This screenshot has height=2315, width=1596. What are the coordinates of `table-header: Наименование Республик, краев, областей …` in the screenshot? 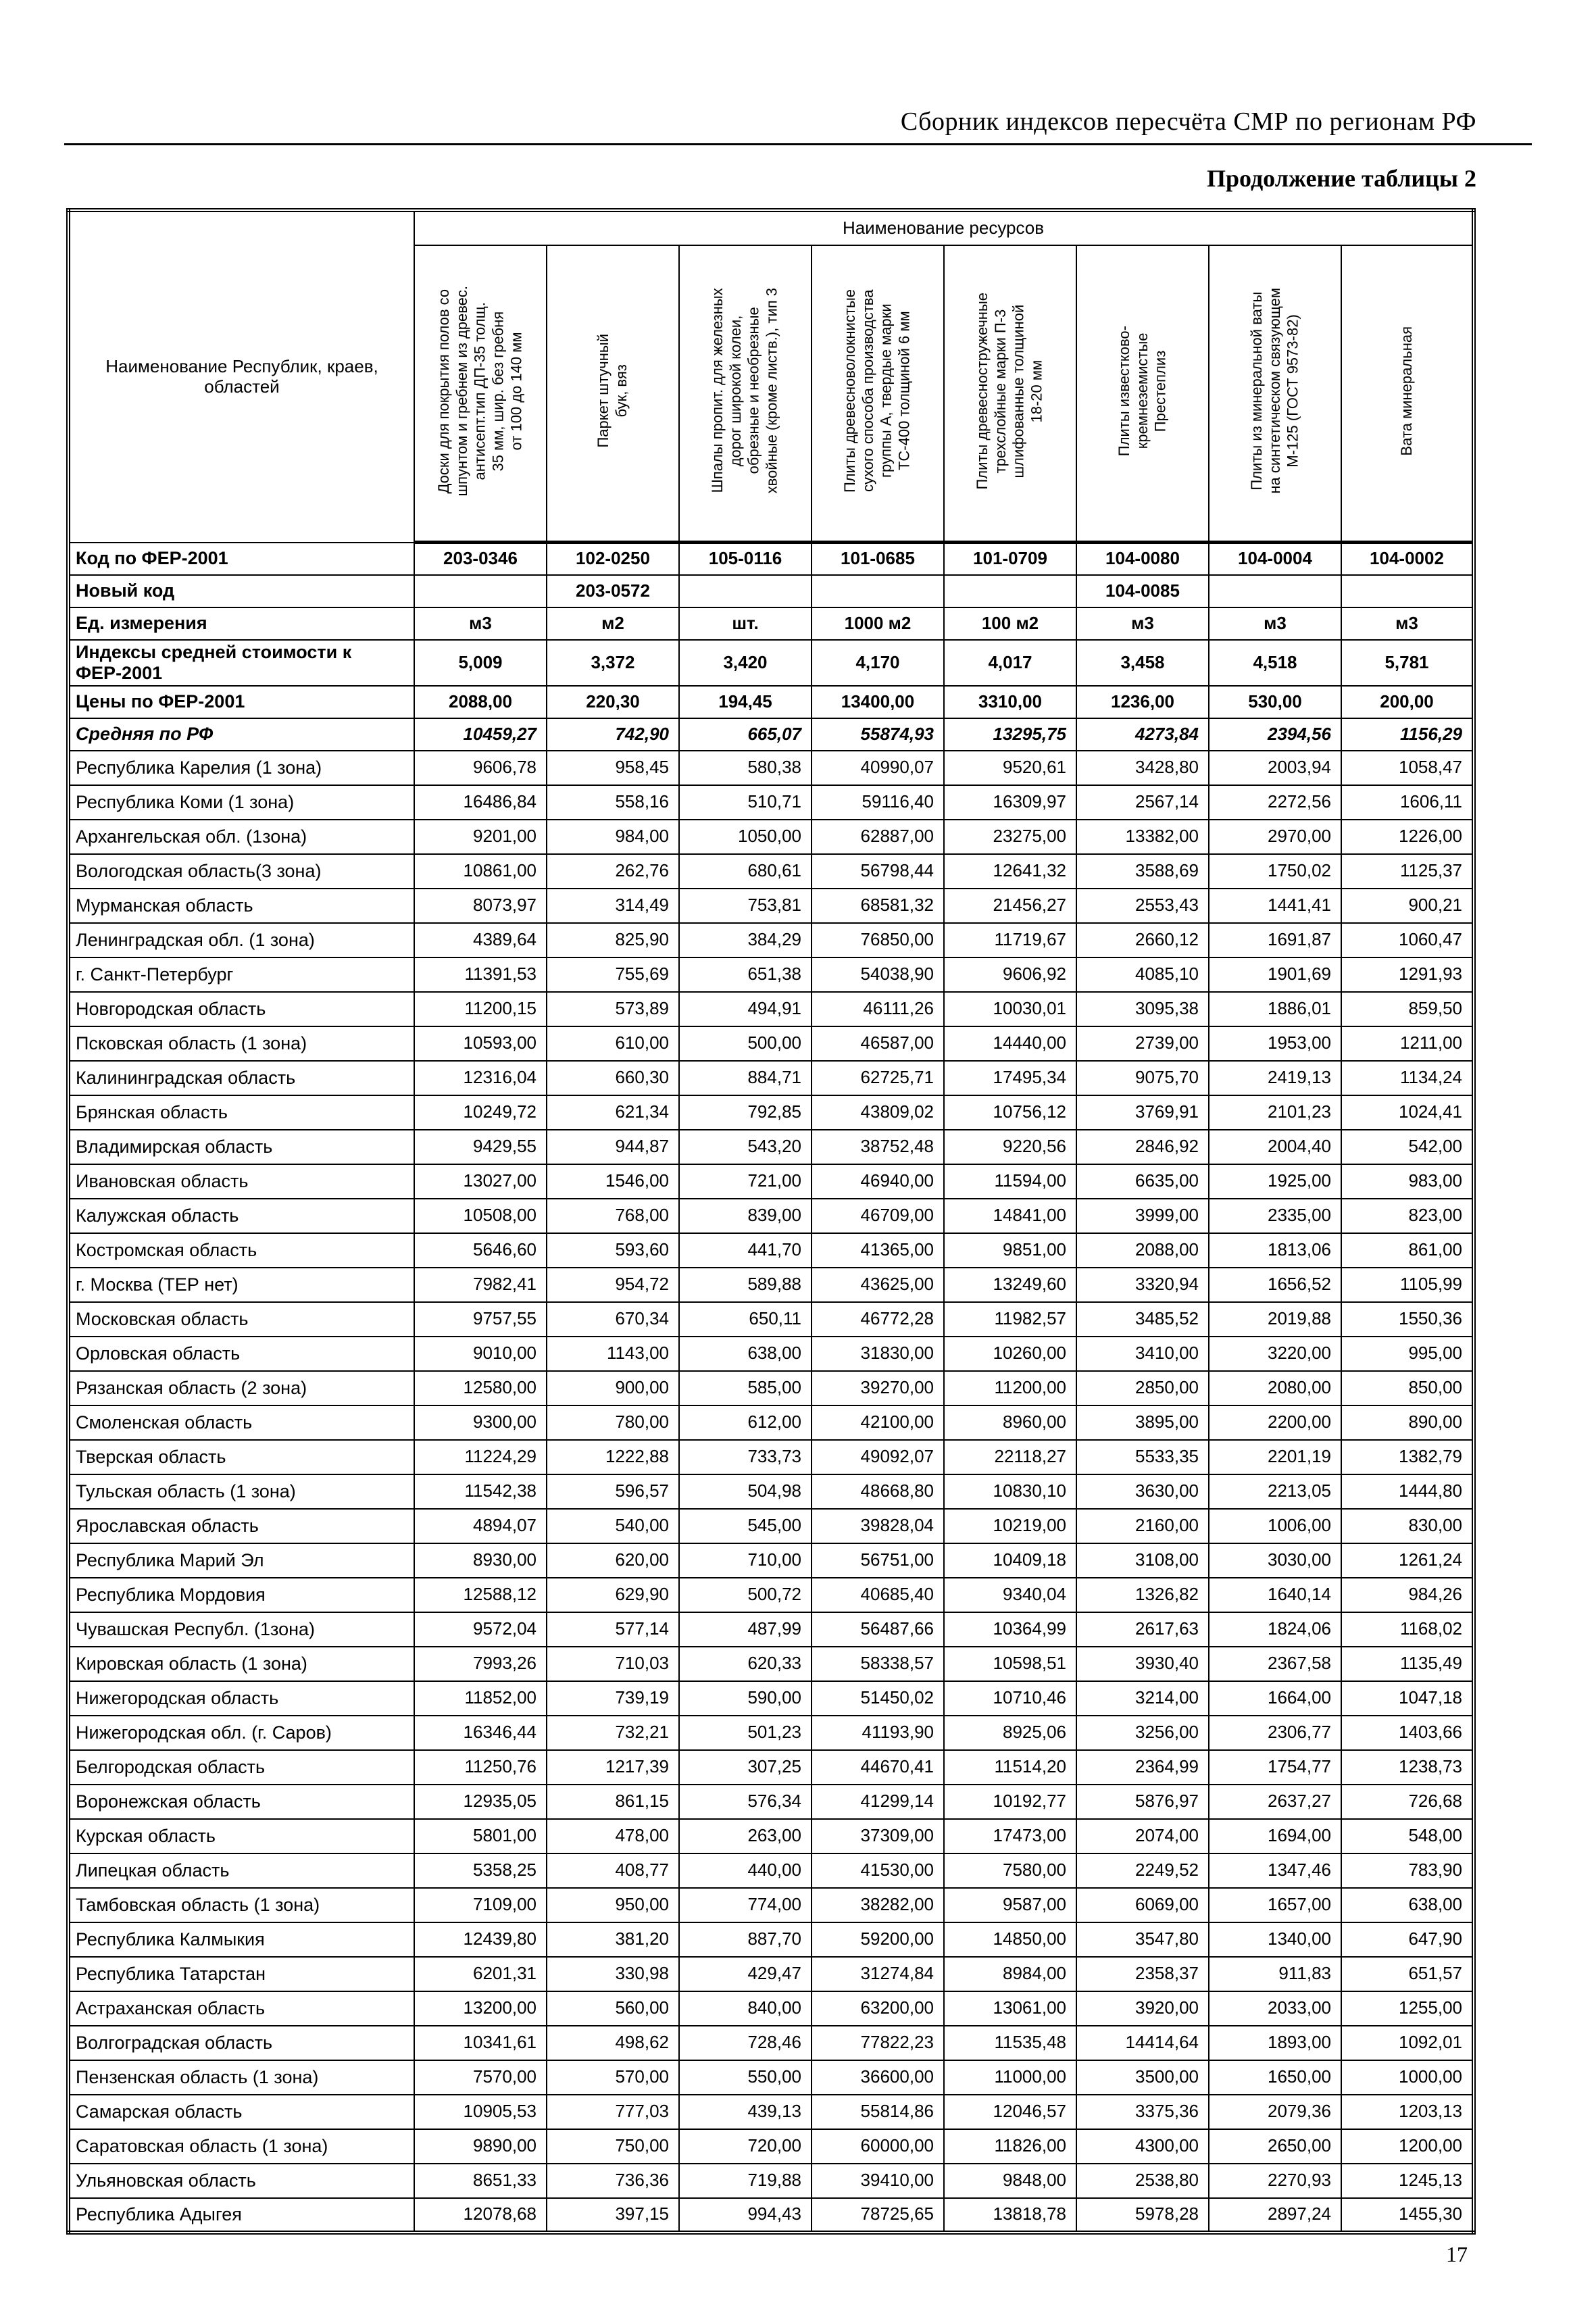 It's located at (771, 377).